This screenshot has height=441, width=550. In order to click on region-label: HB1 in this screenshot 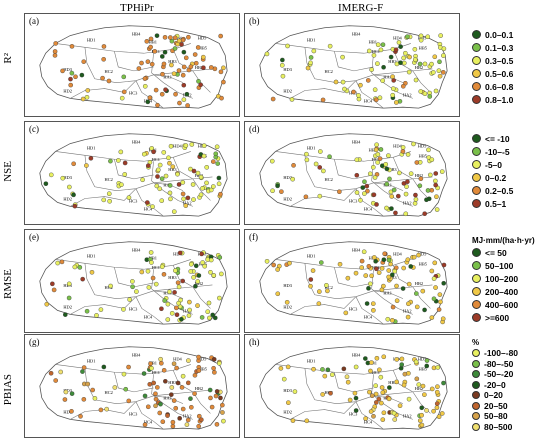, I will do `click(373, 149)`.